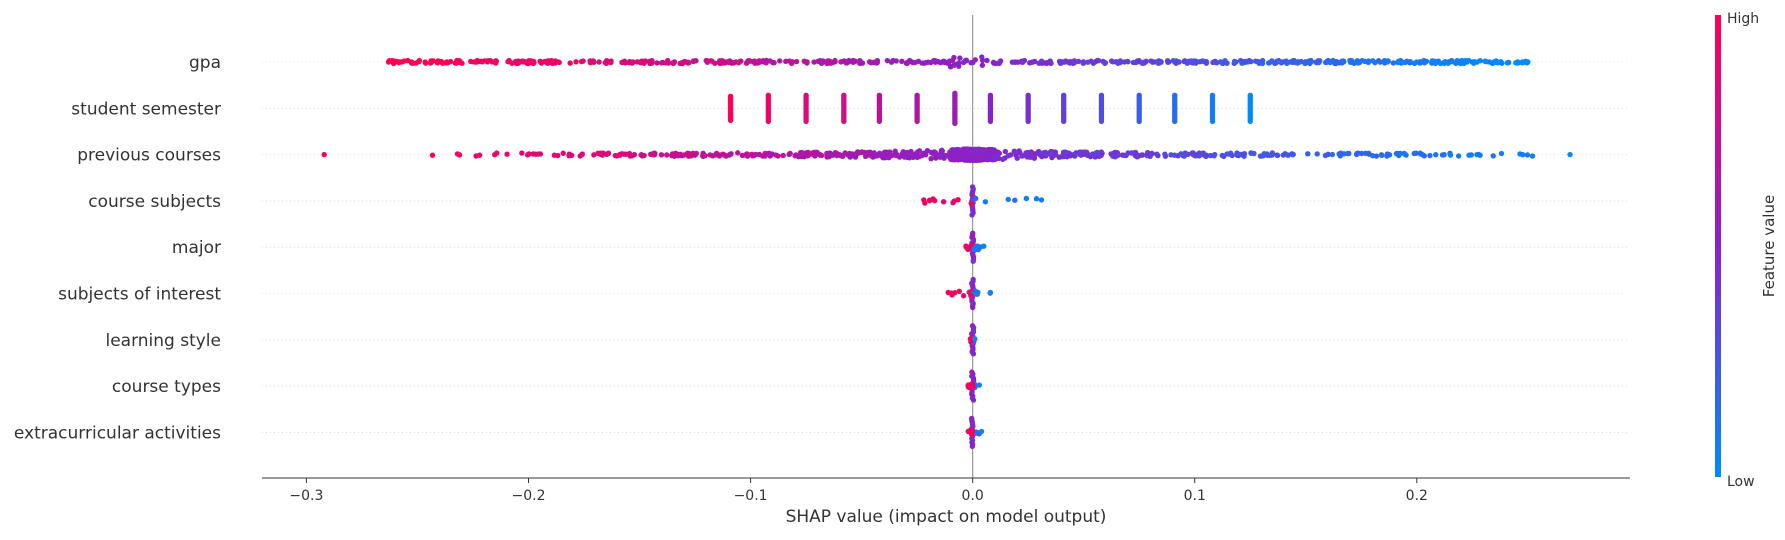 The height and width of the screenshot is (540, 1785). What do you see at coordinates (146, 109) in the screenshot?
I see `feature-label: student semester` at bounding box center [146, 109].